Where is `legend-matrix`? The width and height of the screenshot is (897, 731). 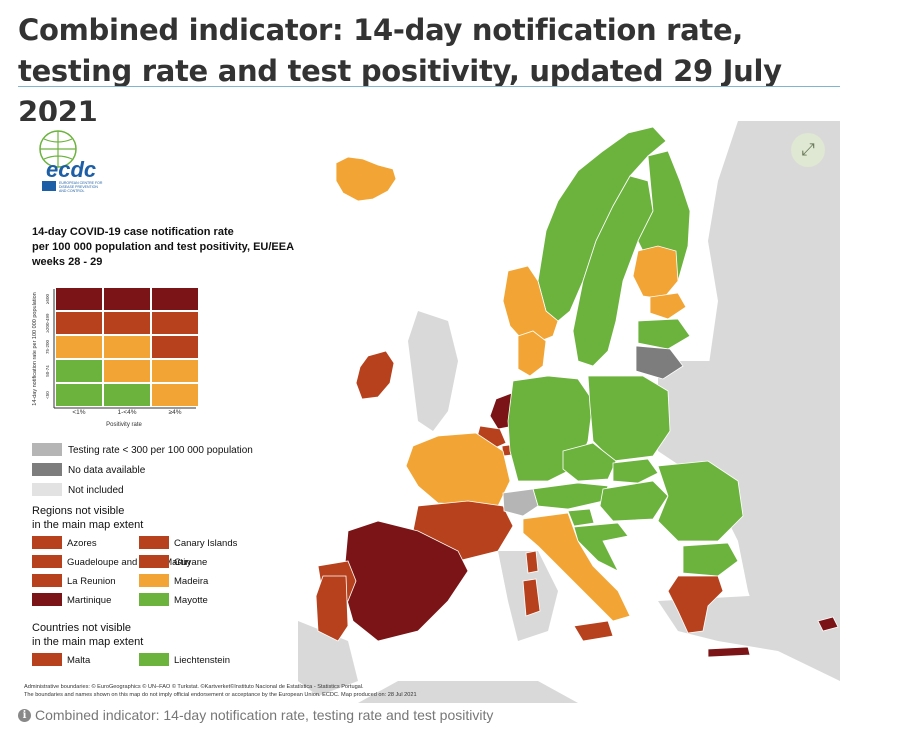
legend-matrix is located at coordinates (127, 347).